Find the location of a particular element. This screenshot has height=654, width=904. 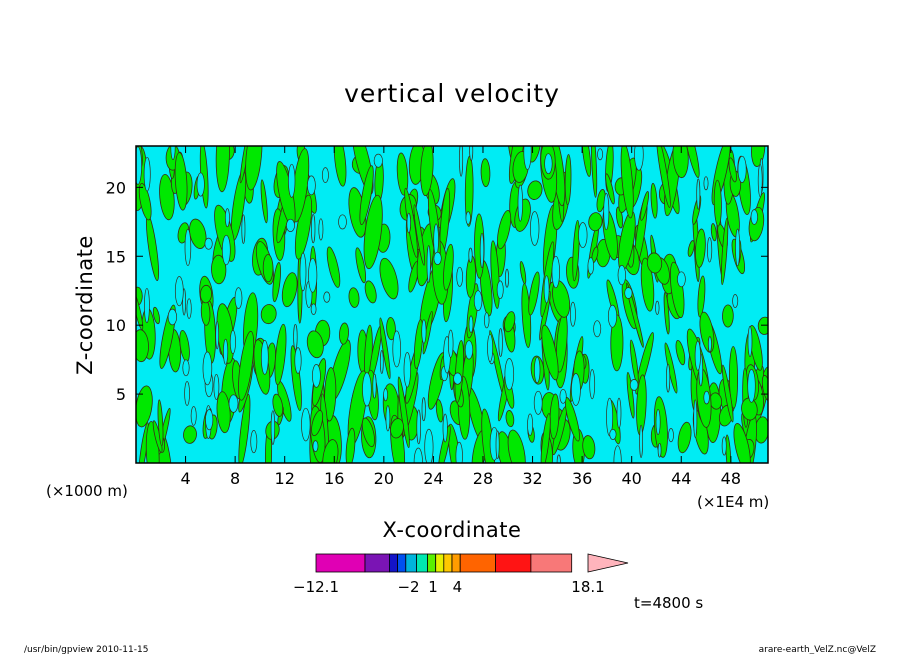

x-tick-label: 32 is located at coordinates (532, 478).